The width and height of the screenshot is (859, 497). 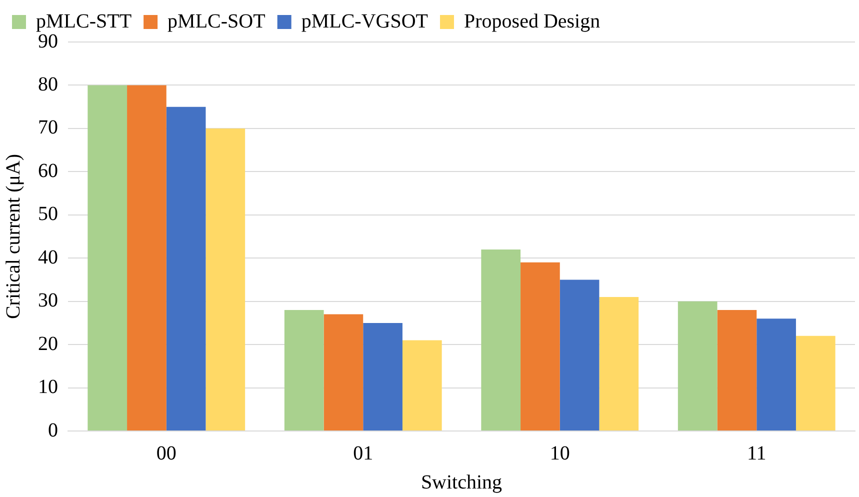 What do you see at coordinates (48, 171) in the screenshot?
I see `y-tick-label: 60` at bounding box center [48, 171].